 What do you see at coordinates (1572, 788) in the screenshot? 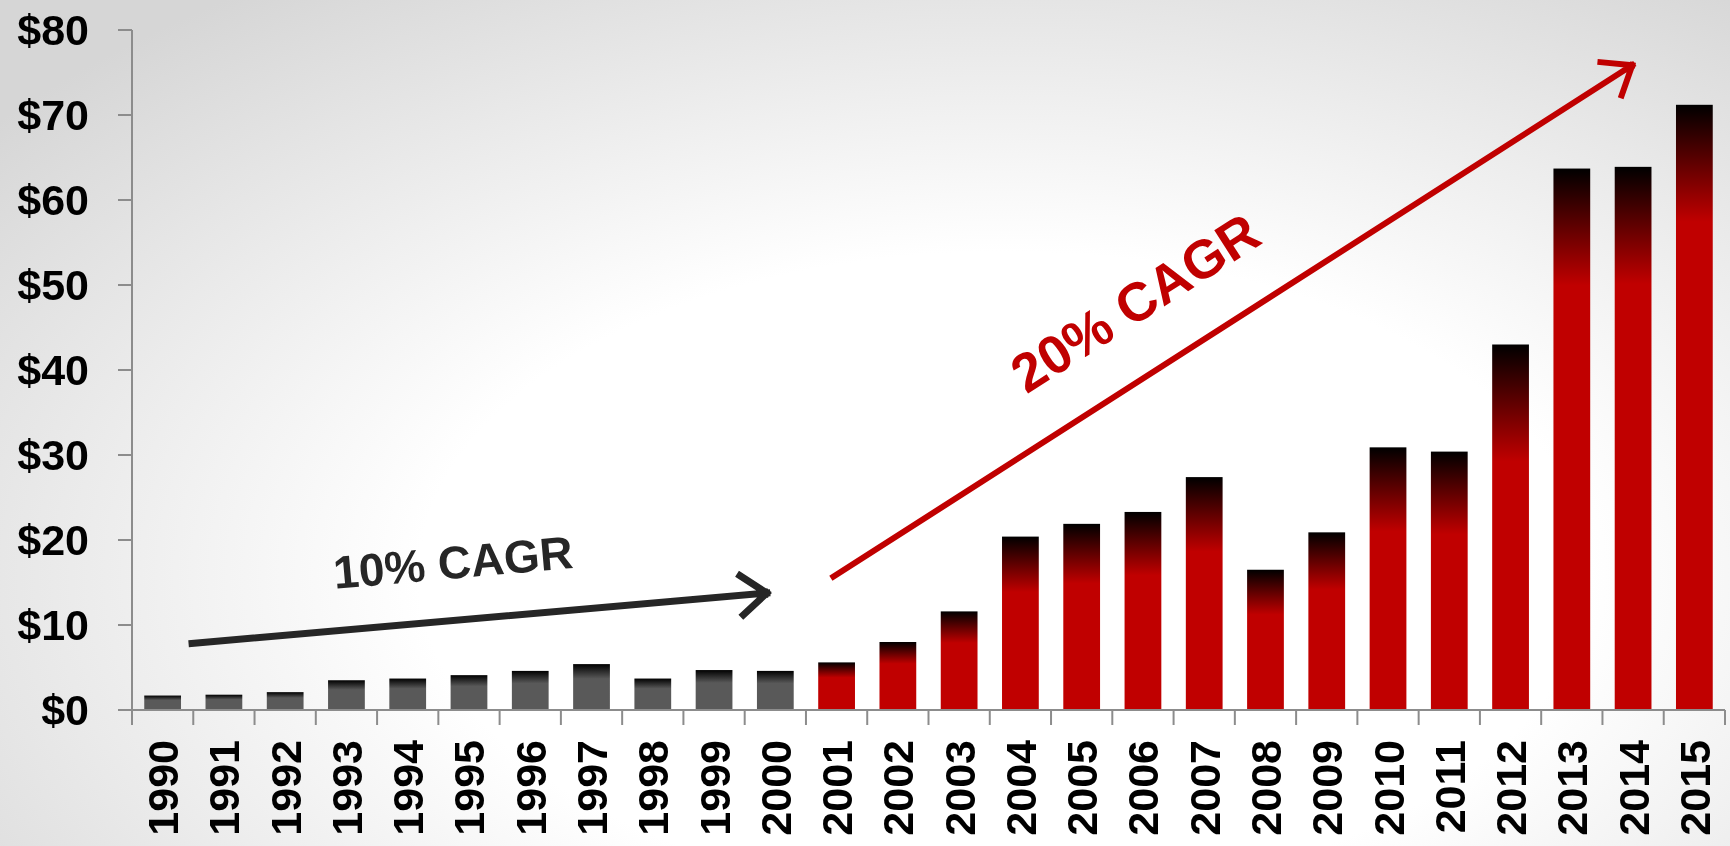
I see `x-tick-label: 2013` at bounding box center [1572, 788].